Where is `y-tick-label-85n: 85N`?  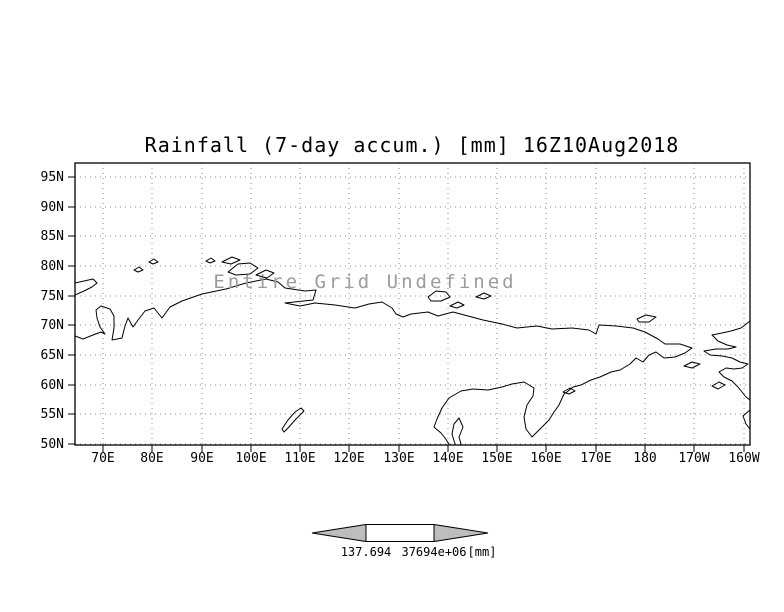 y-tick-label-85n: 85N is located at coordinates (52, 236).